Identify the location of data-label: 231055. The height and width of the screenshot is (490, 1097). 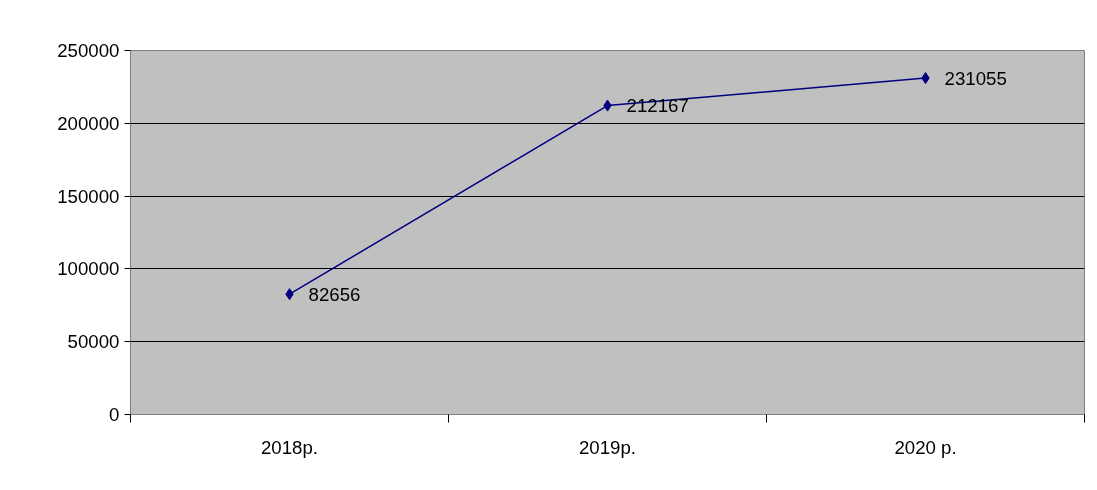
(975, 78).